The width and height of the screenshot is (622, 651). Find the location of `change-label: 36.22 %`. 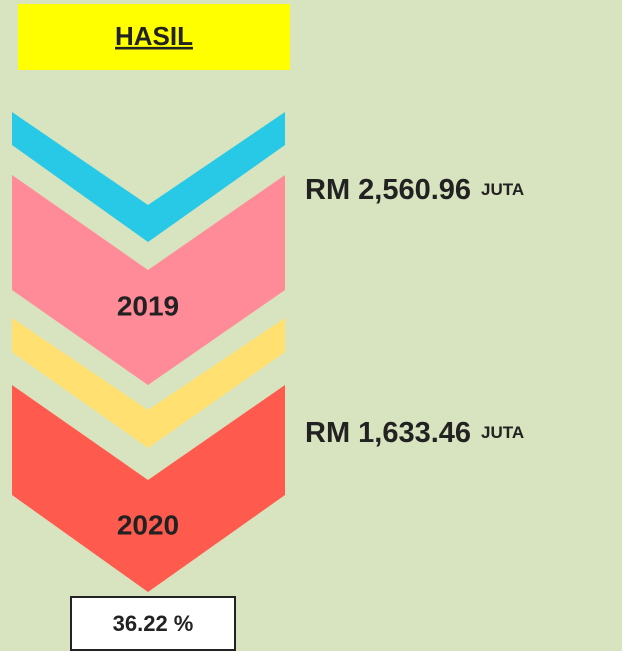

change-label: 36.22 % is located at coordinates (153, 623).